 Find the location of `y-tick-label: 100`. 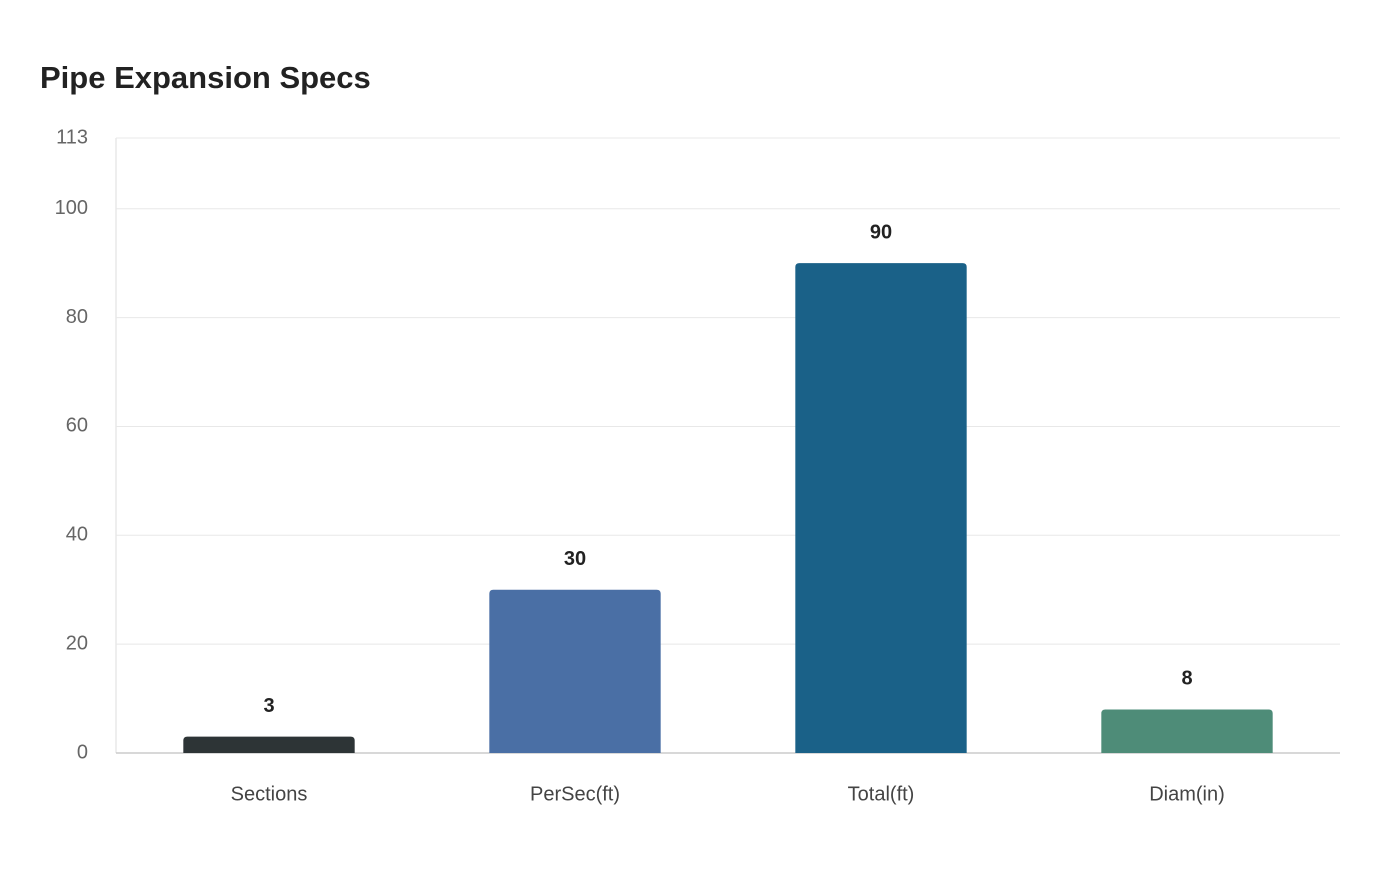

y-tick-label: 100 is located at coordinates (71, 208).